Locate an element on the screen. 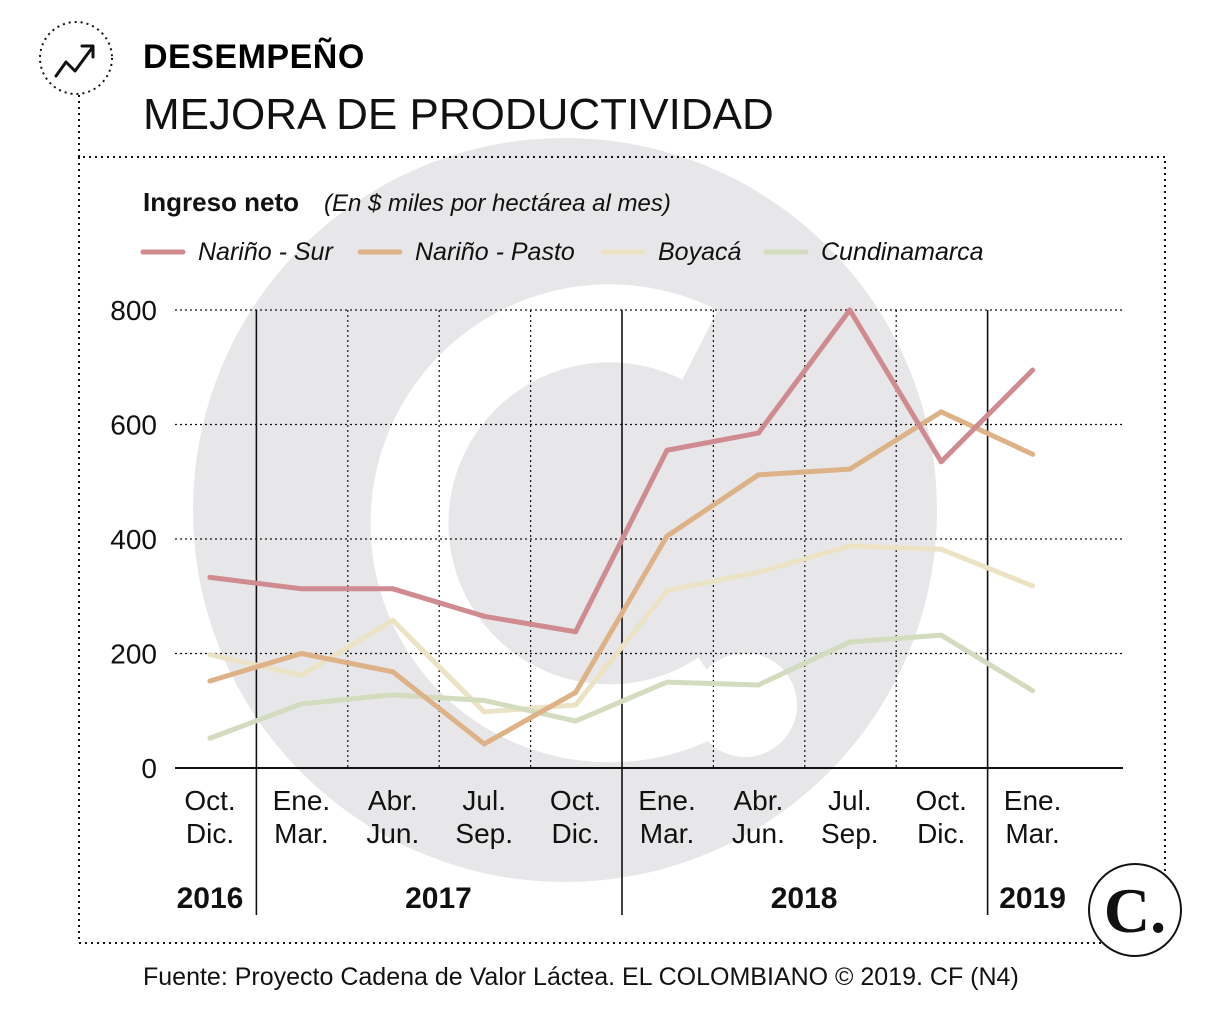 This screenshot has height=1011, width=1211. legend-label: Cundinamarca is located at coordinates (902, 252).